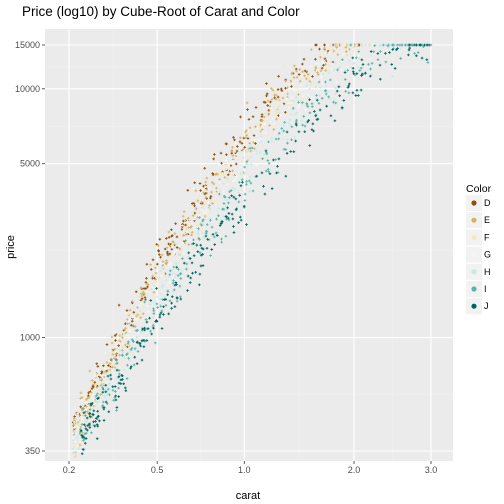 The height and width of the screenshot is (504, 504). I want to click on legend-item-i: I, so click(476, 289).